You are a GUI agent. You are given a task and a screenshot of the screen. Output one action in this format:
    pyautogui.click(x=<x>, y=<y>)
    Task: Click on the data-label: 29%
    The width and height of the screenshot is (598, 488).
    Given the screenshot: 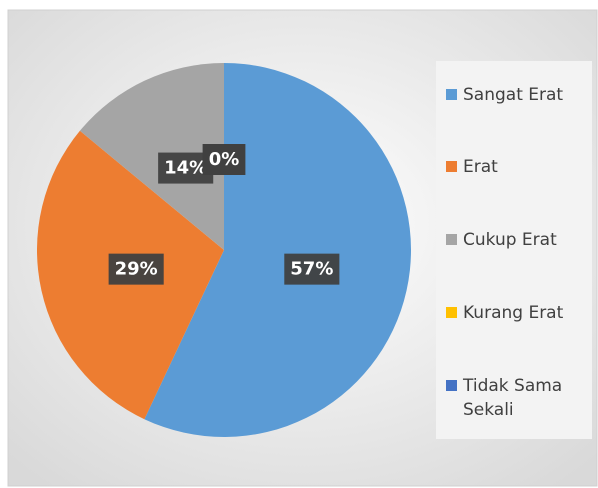 What is the action you would take?
    pyautogui.click(x=136, y=269)
    